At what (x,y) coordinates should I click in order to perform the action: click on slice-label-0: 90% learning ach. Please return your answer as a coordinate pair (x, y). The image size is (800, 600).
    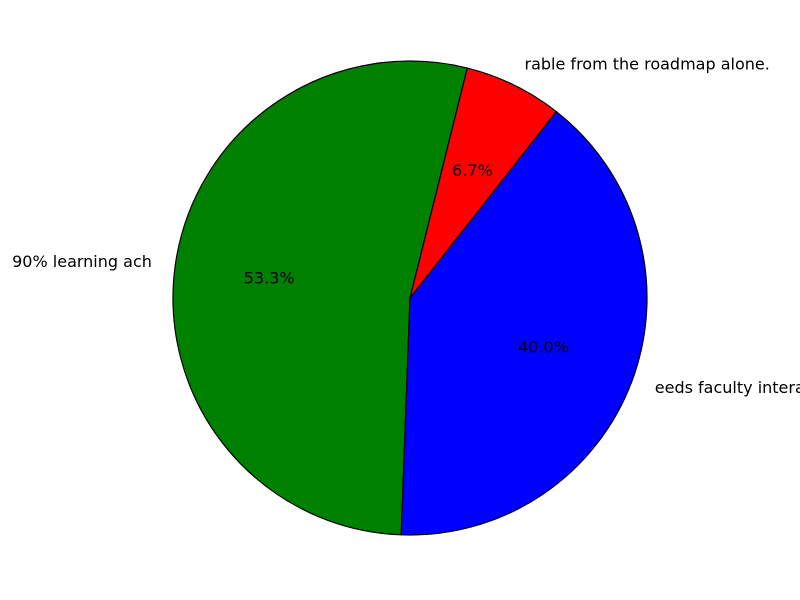
    Looking at the image, I should click on (82, 261).